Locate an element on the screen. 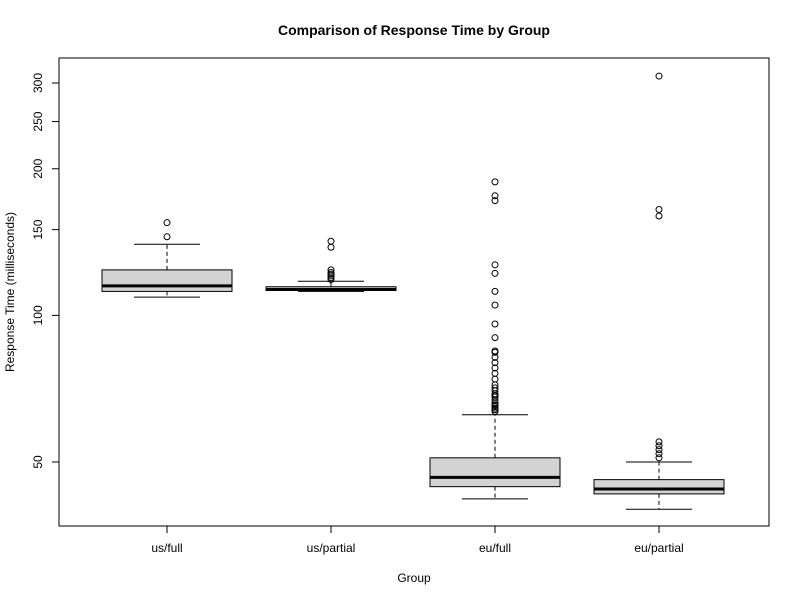 The image size is (800, 600). x-tick-label: us/full is located at coordinates (166, 548).